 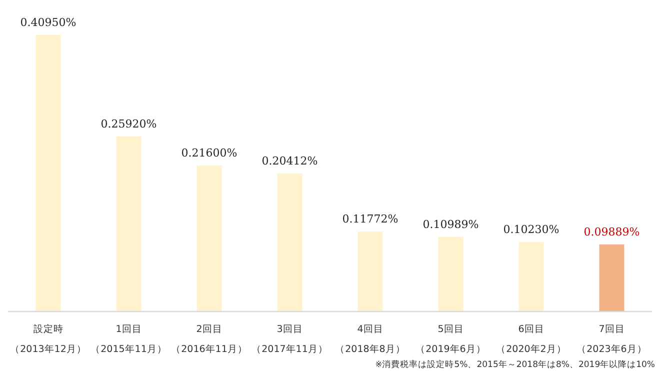 What do you see at coordinates (515, 364) in the screenshot?
I see `text: ※消費税率は設定時5%、2015年～2018年は8%、2019年以降は10%` at bounding box center [515, 364].